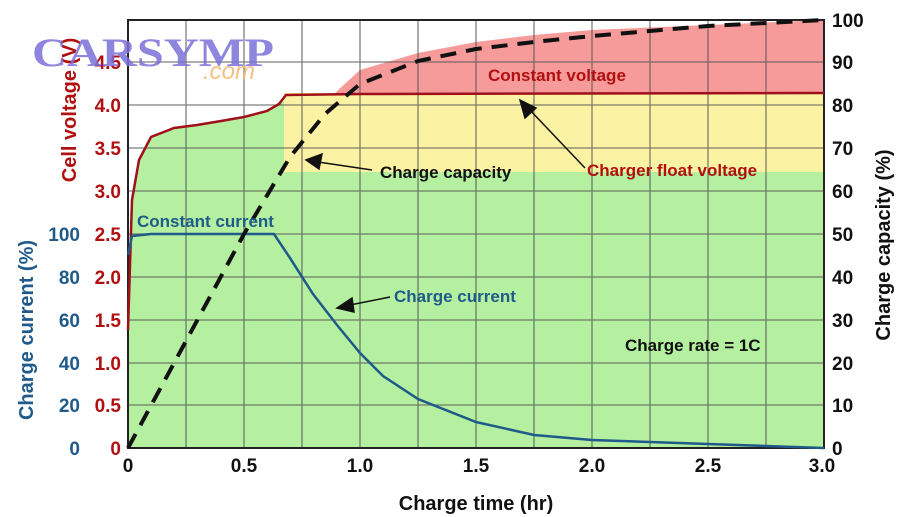  I want to click on x-axis-label: Charge time (hr), so click(476, 504).